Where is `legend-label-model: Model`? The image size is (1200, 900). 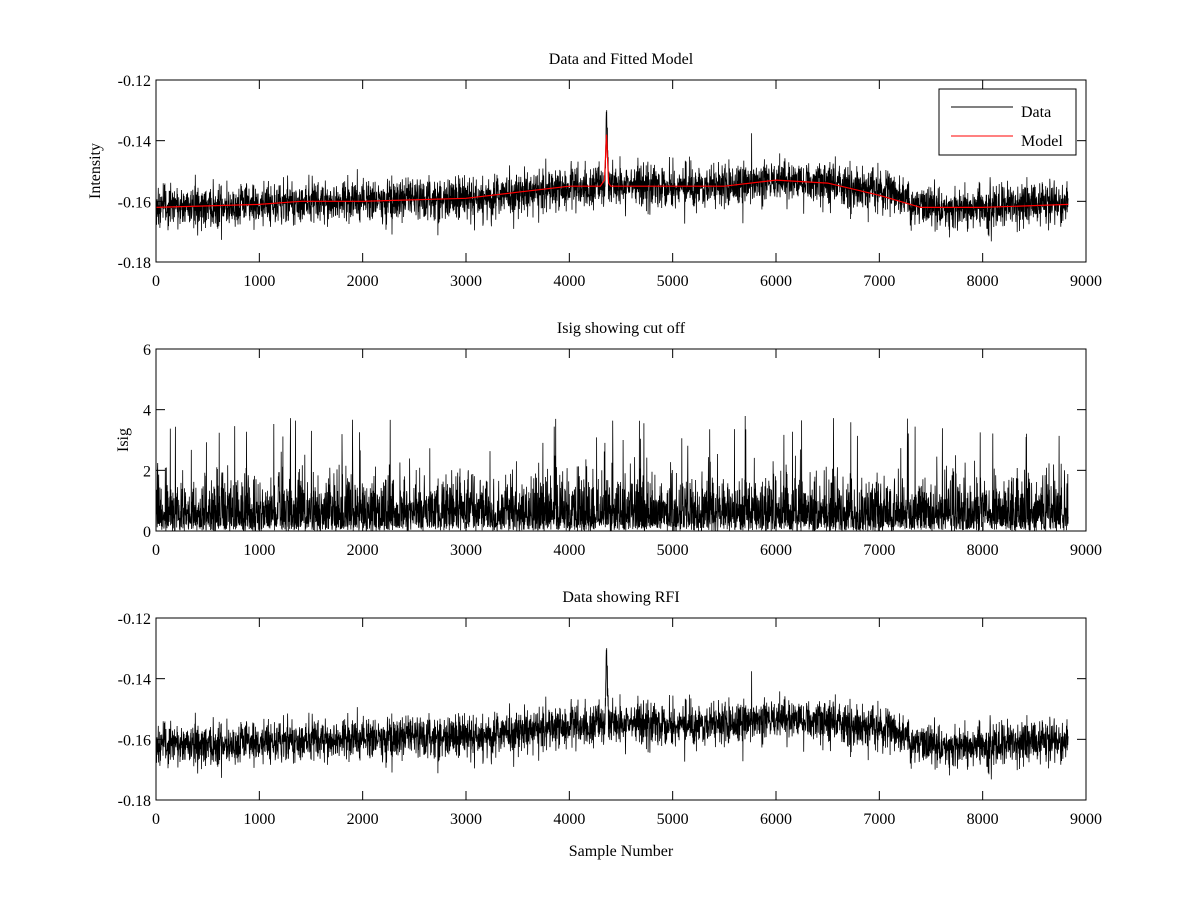 legend-label-model: Model is located at coordinates (1042, 141).